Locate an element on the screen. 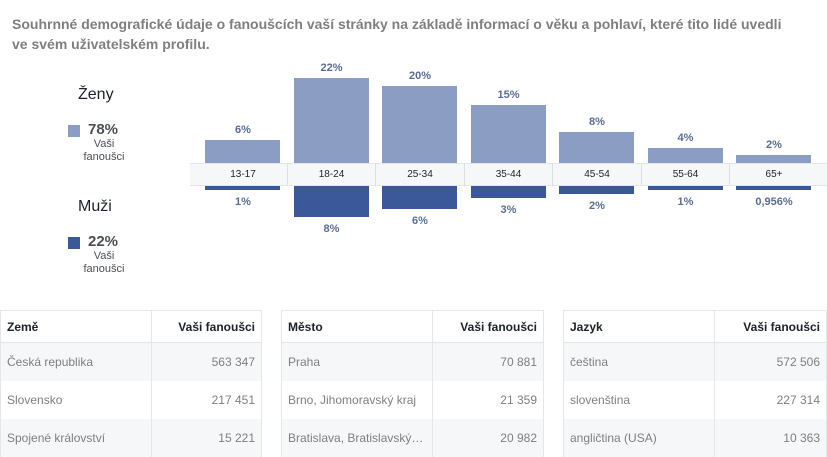 Image resolution: width=827 pixels, height=457 pixels. table-cell-name: slovenština is located at coordinates (600, 400).